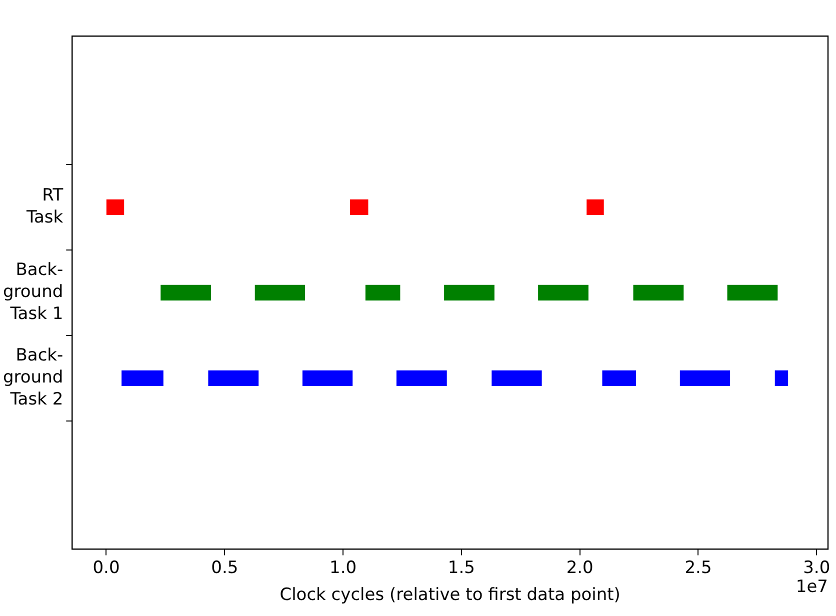 The height and width of the screenshot is (616, 836). I want to click on x-tick-label: 0.5, so click(224, 568).